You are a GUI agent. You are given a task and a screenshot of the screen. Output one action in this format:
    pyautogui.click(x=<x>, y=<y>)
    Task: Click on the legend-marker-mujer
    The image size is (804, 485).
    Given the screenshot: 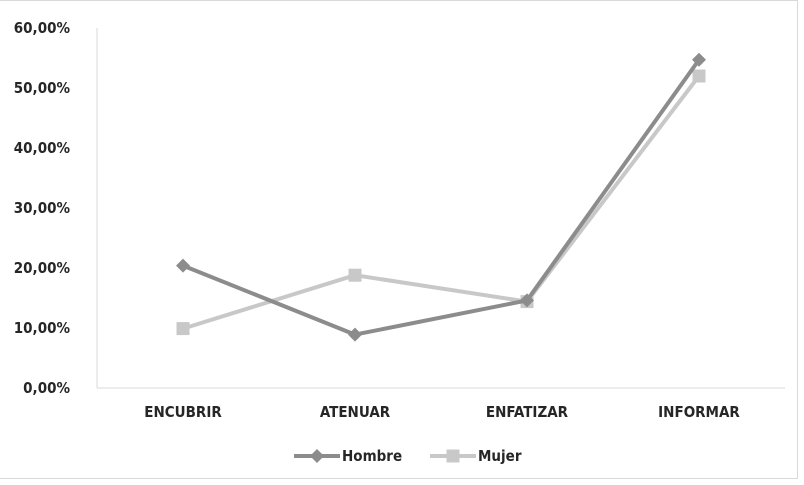 What is the action you would take?
    pyautogui.click(x=453, y=456)
    